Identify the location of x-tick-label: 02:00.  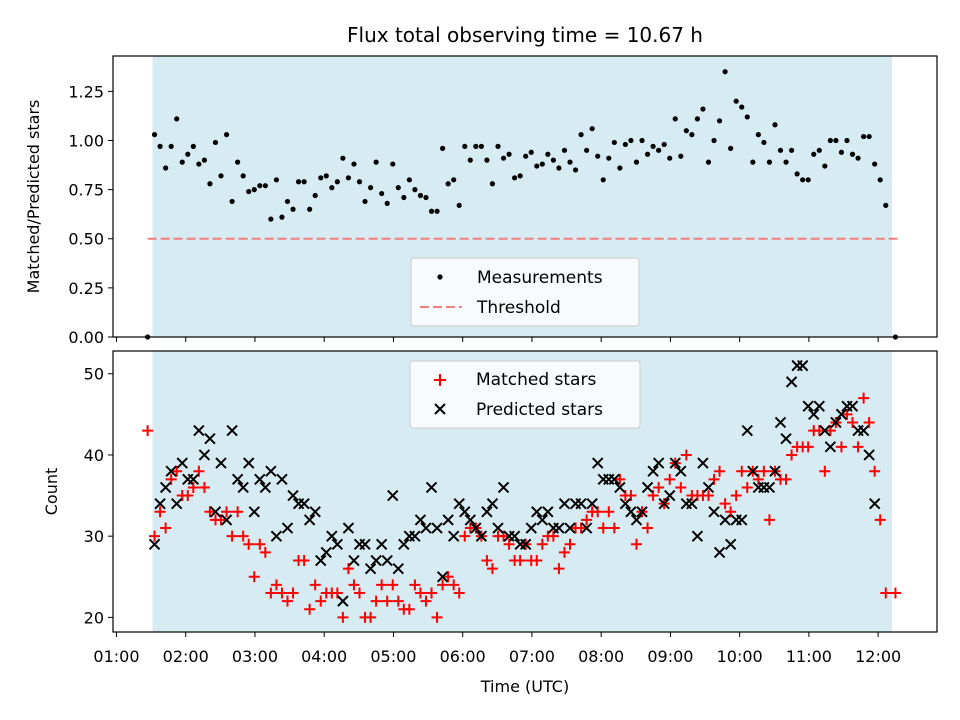
(186, 656).